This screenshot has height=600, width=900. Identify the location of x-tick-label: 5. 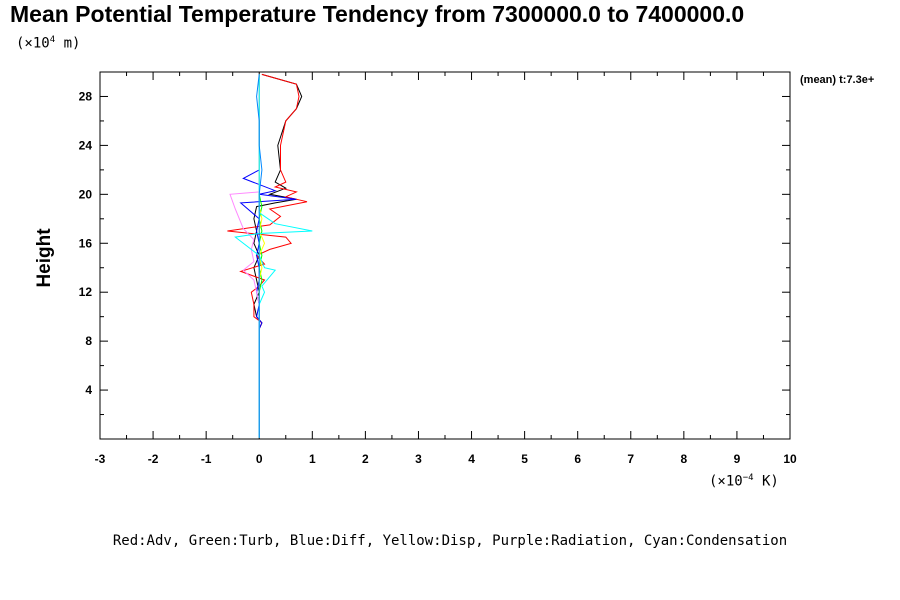
(524, 459).